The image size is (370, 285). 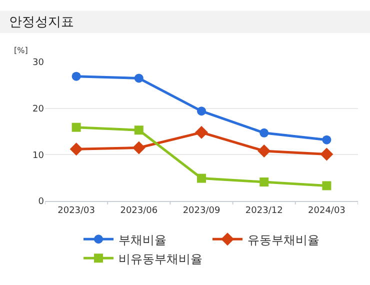 What do you see at coordinates (139, 211) in the screenshot?
I see `x-tick-label: 2023/06` at bounding box center [139, 211].